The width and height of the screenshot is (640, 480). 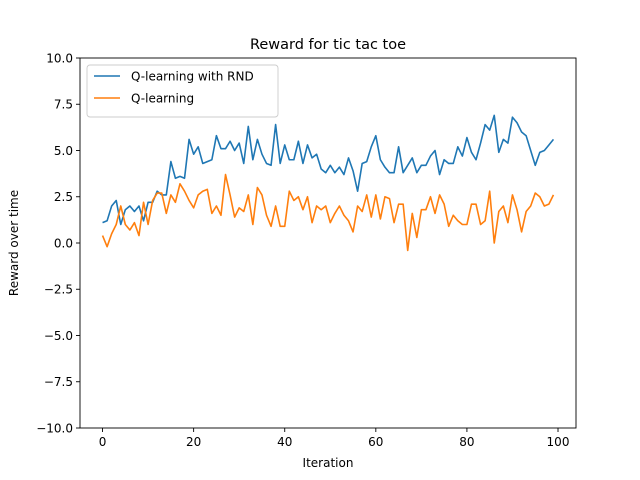 What do you see at coordinates (328, 45) in the screenshot?
I see `chart-title: Reward for tic tac toe` at bounding box center [328, 45].